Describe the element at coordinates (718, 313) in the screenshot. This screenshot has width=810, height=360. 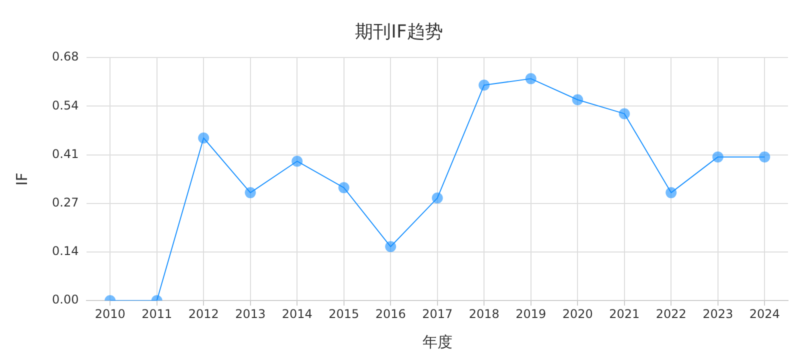
I see `x-tick-label: 2023` at that location.